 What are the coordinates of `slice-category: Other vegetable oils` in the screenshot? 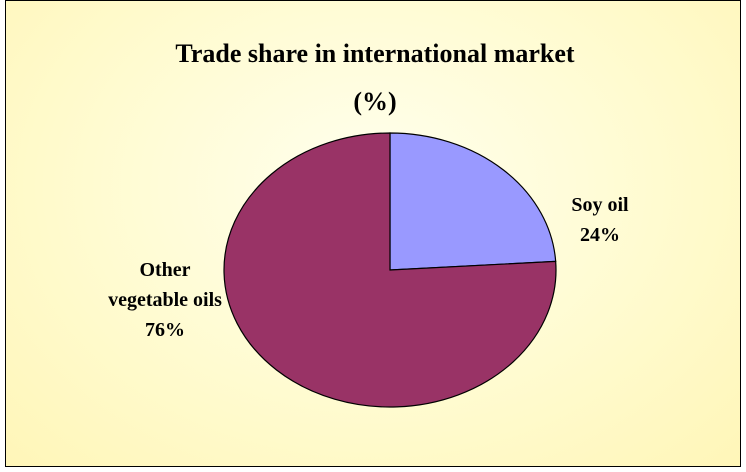 It's located at (165, 285).